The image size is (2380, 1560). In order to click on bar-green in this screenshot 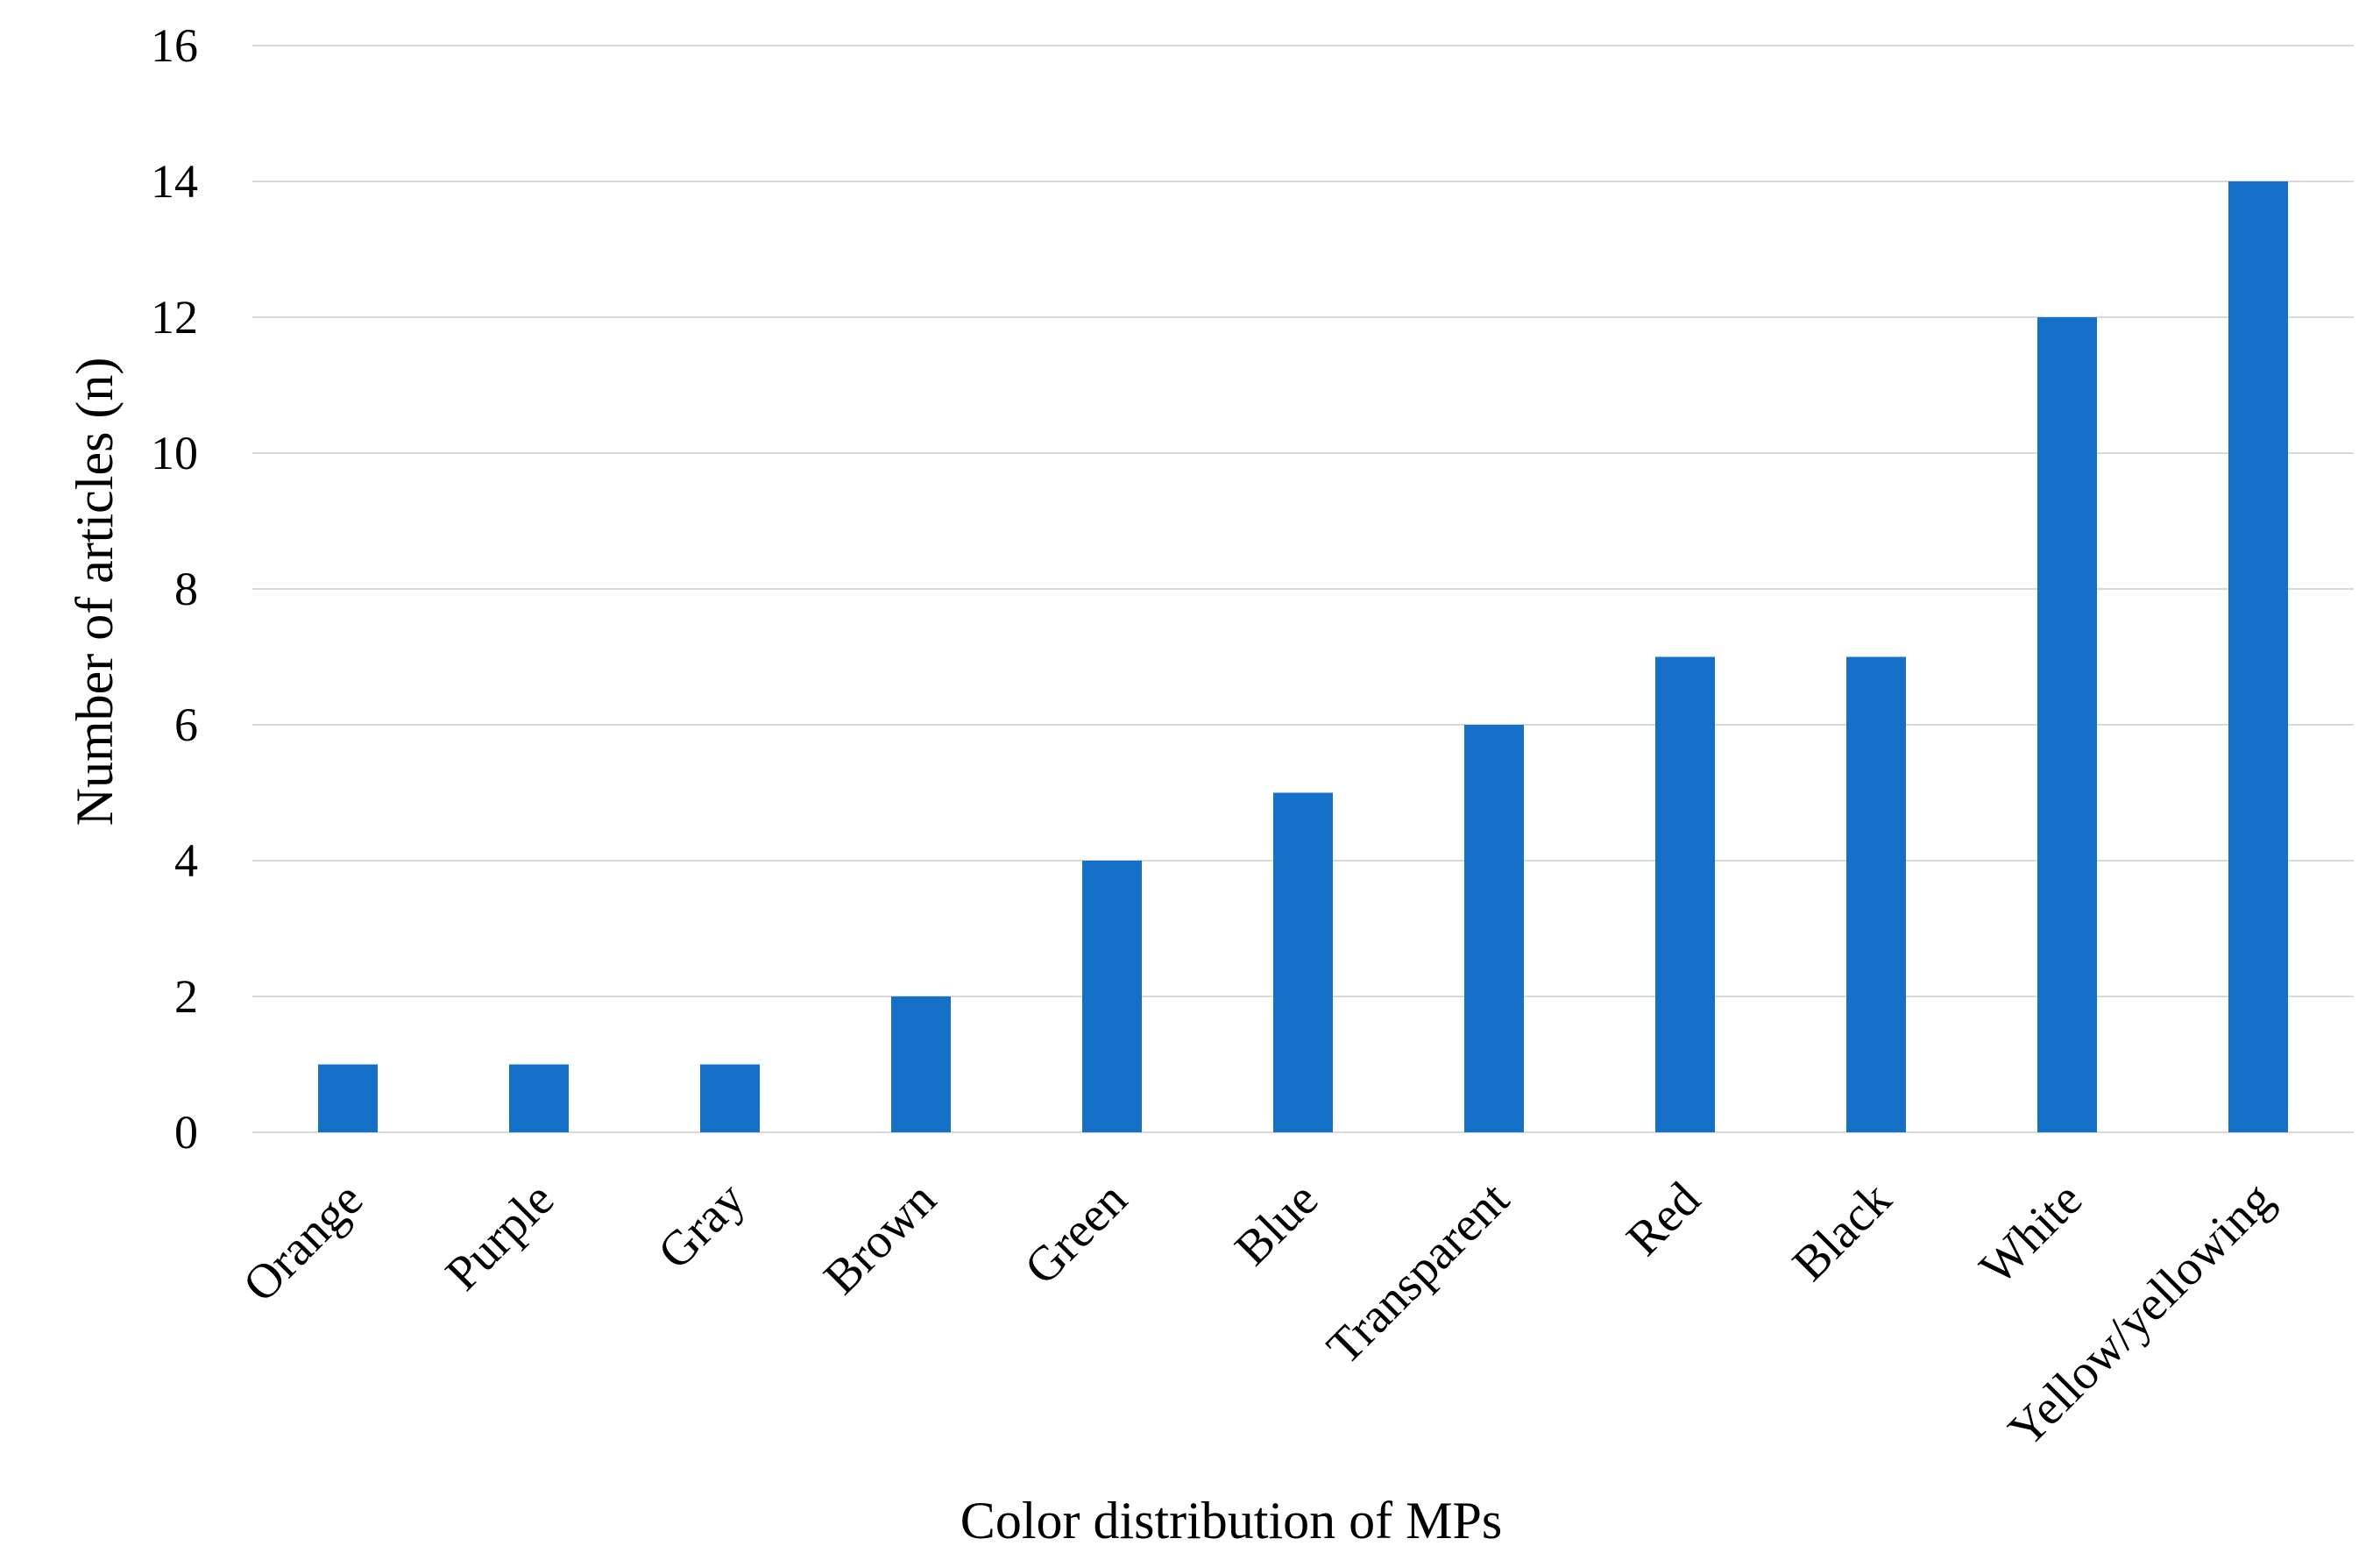, I will do `click(1112, 996)`.